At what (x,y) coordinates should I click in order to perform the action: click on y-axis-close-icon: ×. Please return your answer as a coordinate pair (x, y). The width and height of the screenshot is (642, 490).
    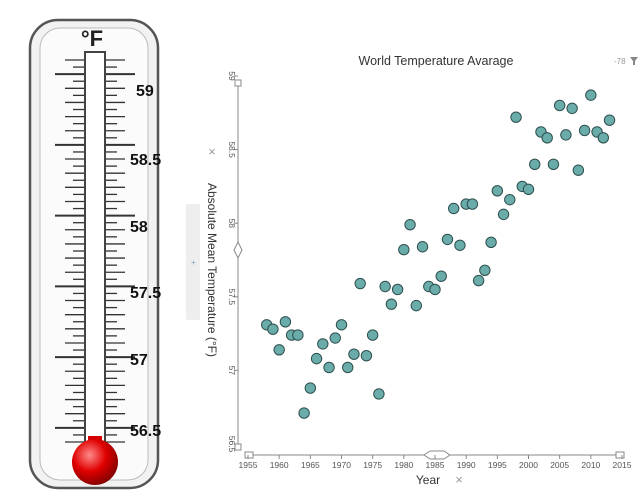
    Looking at the image, I should click on (212, 151).